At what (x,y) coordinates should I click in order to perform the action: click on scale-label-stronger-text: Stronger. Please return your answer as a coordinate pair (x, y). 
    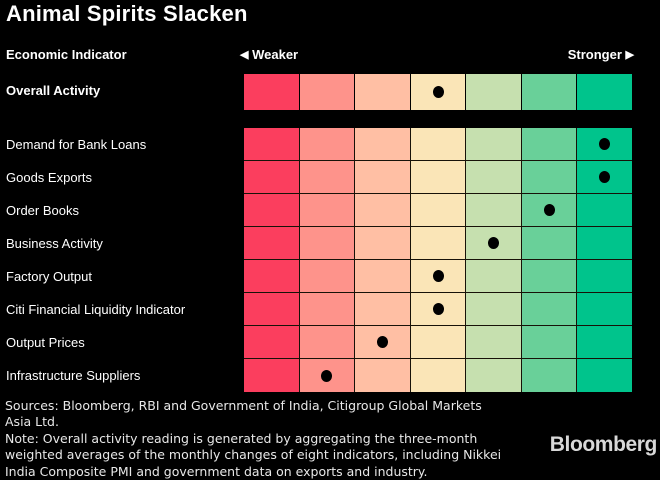
    Looking at the image, I should click on (594, 54).